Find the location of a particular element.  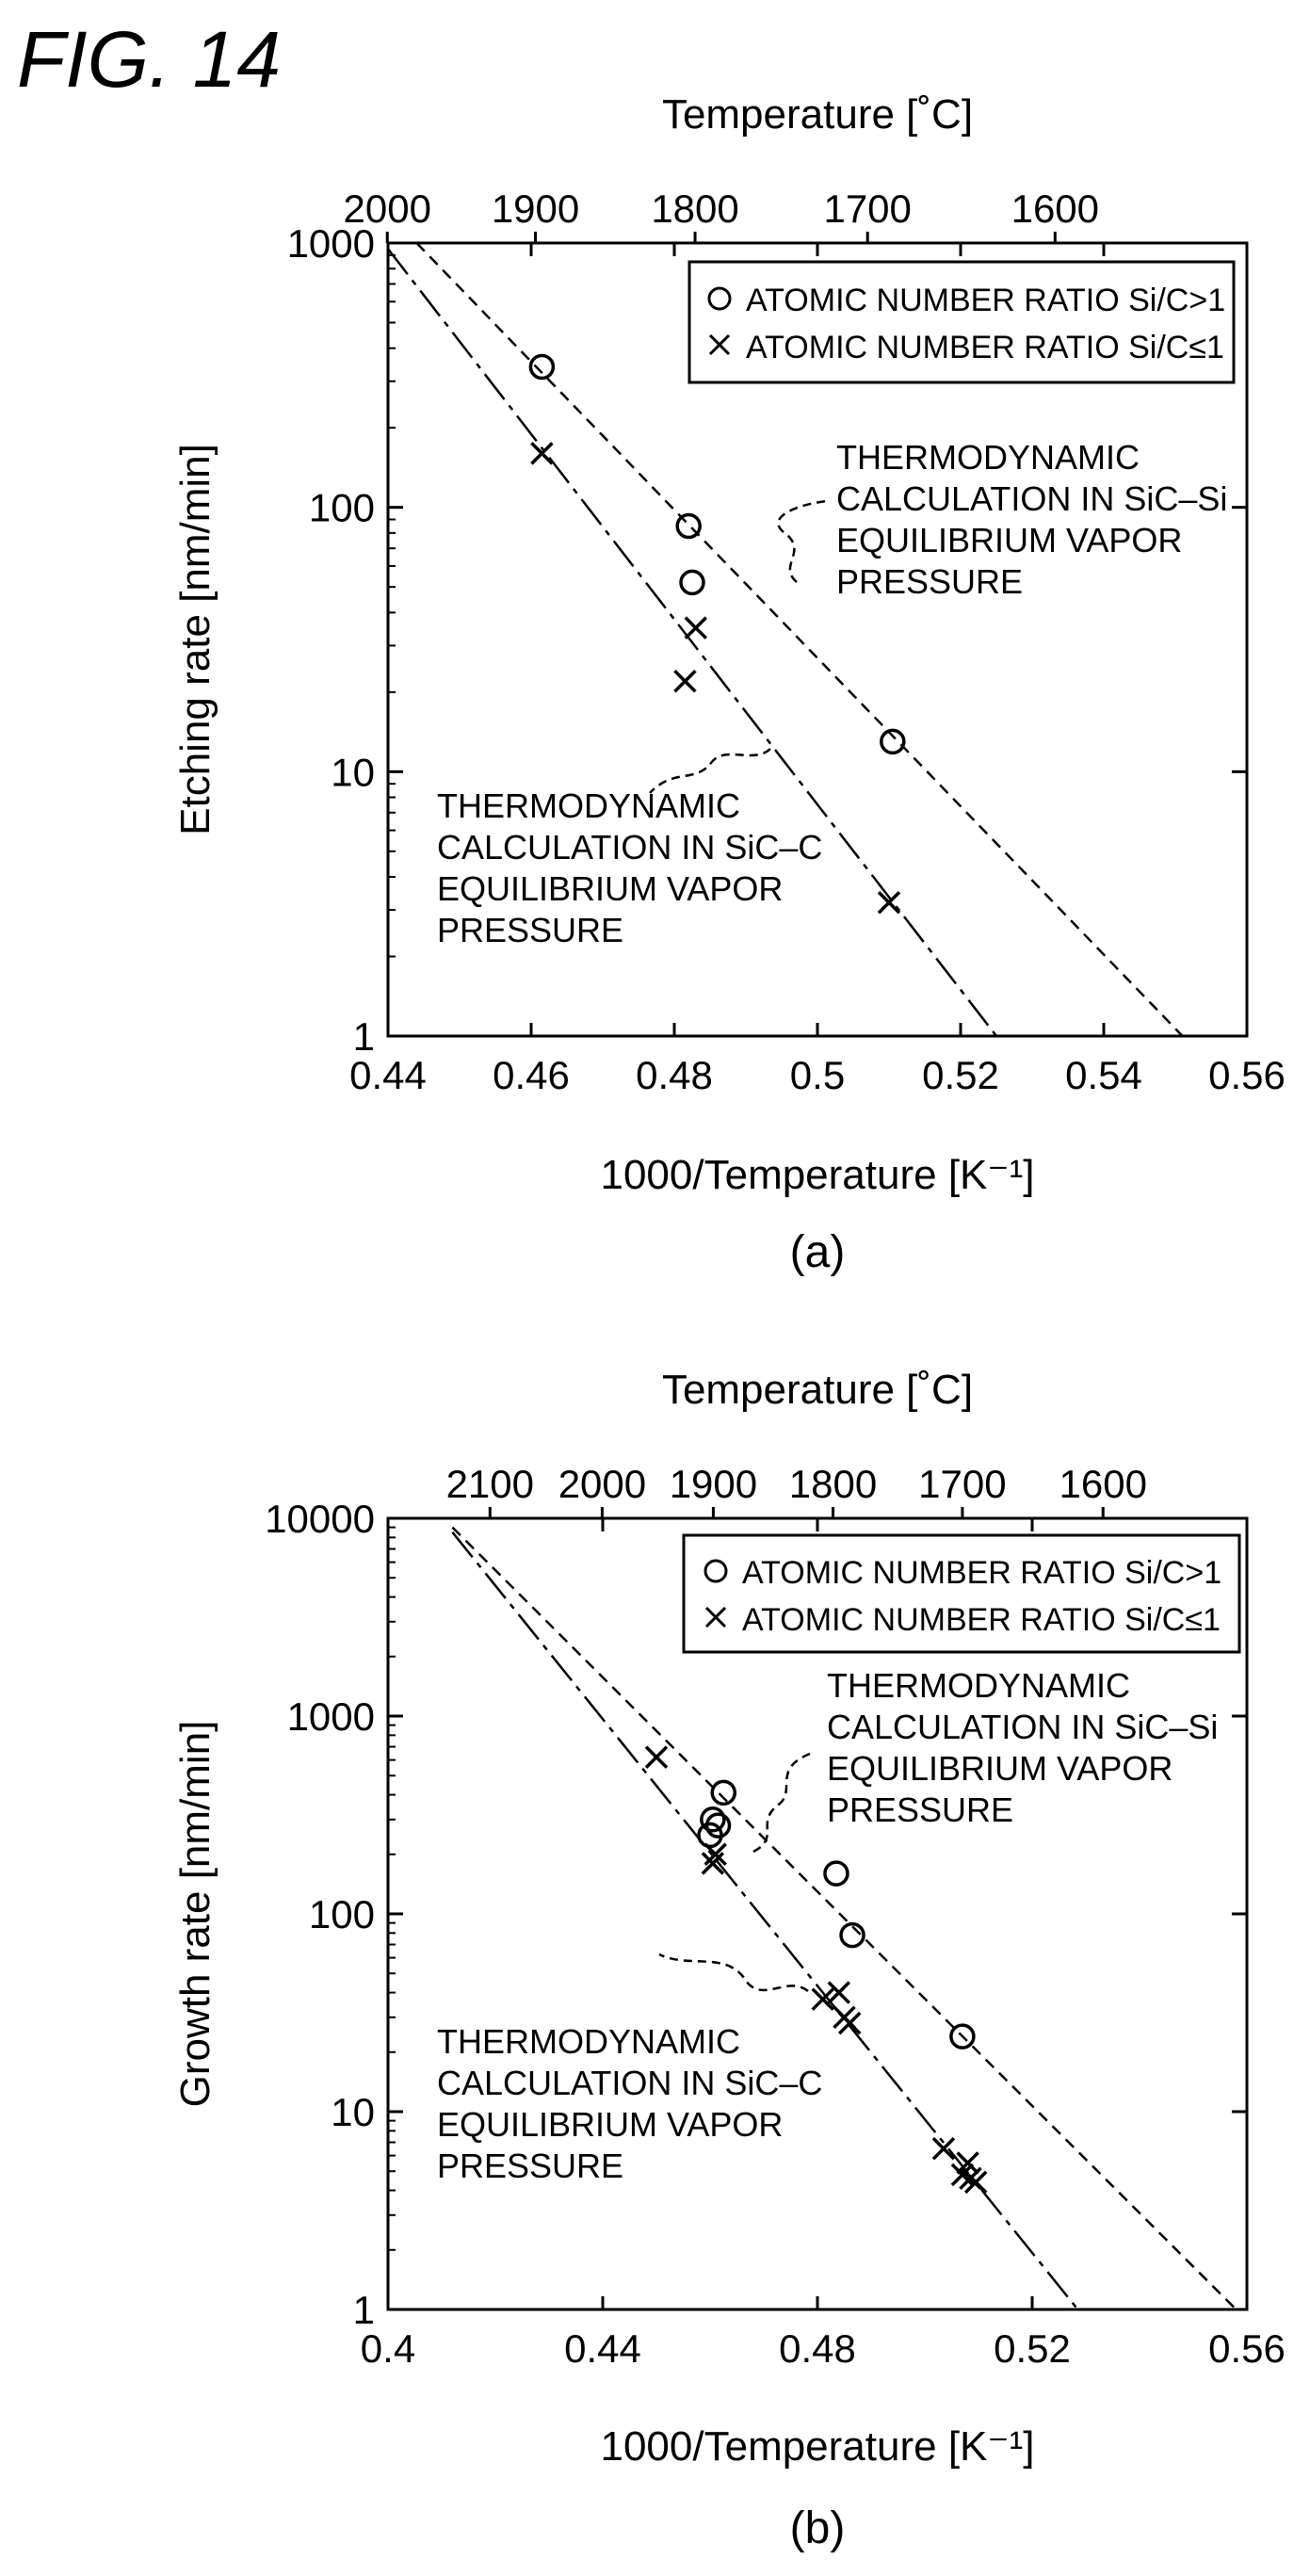

chart-a-top-tick-label: 1700 is located at coordinates (867, 208).